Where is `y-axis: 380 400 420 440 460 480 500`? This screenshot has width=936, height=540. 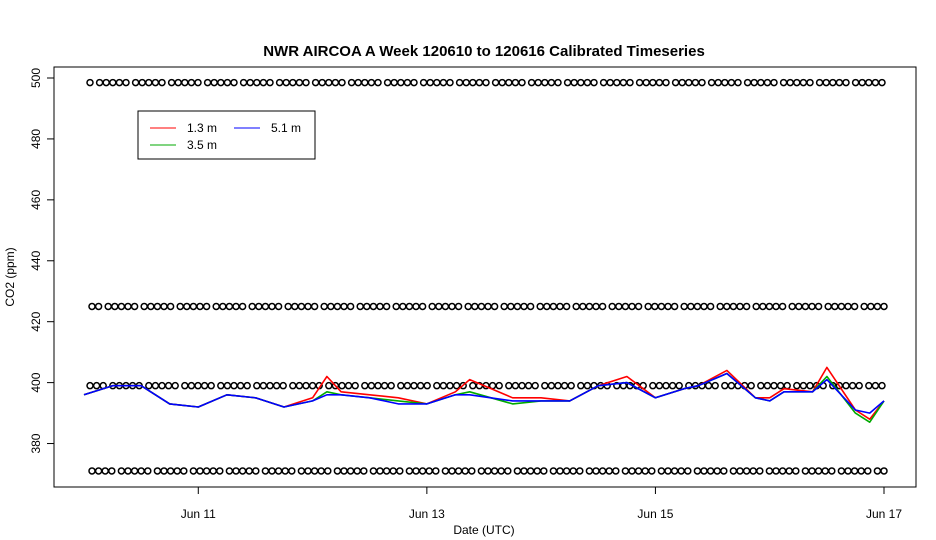
y-axis: 380 400 420 440 460 480 500 is located at coordinates (42, 261).